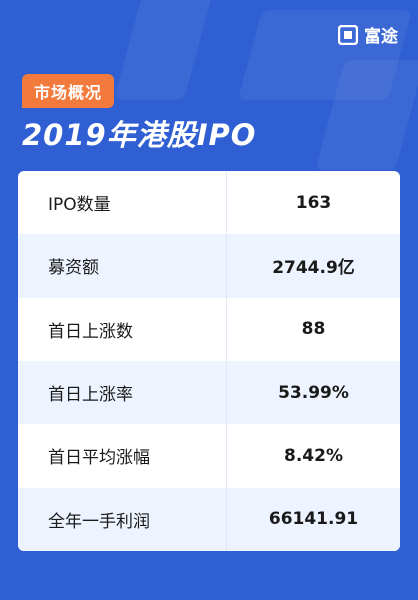 The height and width of the screenshot is (600, 418). Describe the element at coordinates (313, 202) in the screenshot. I see `row-value: 163` at that location.